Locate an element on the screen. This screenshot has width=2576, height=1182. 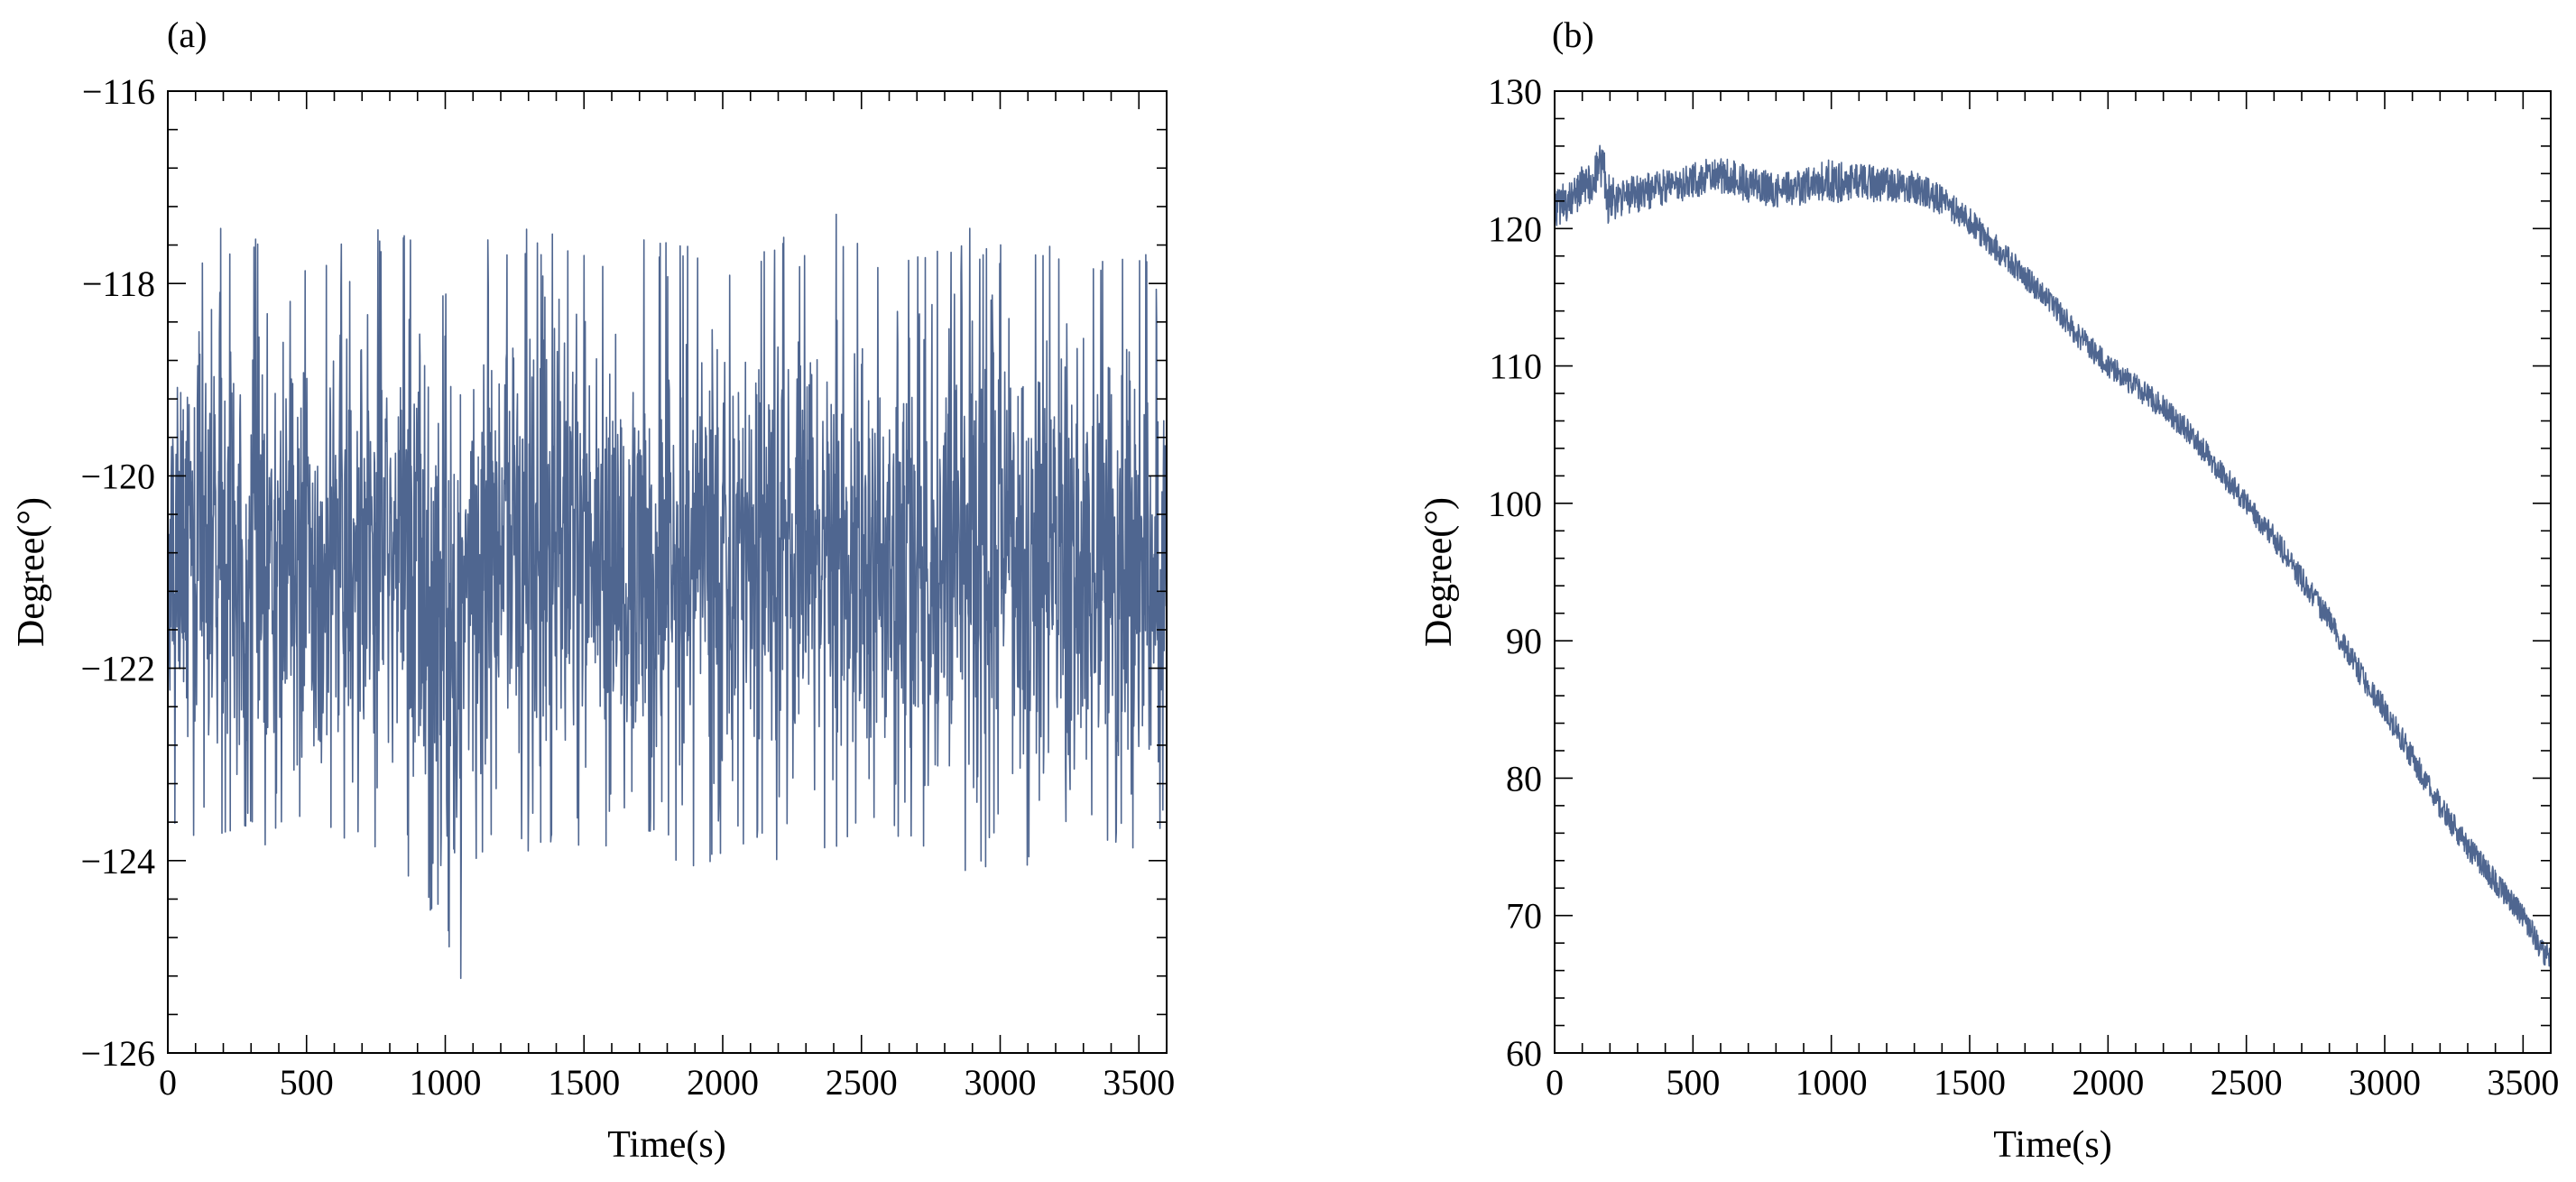
x-axis-label-a: Time(s) is located at coordinates (666, 1145).